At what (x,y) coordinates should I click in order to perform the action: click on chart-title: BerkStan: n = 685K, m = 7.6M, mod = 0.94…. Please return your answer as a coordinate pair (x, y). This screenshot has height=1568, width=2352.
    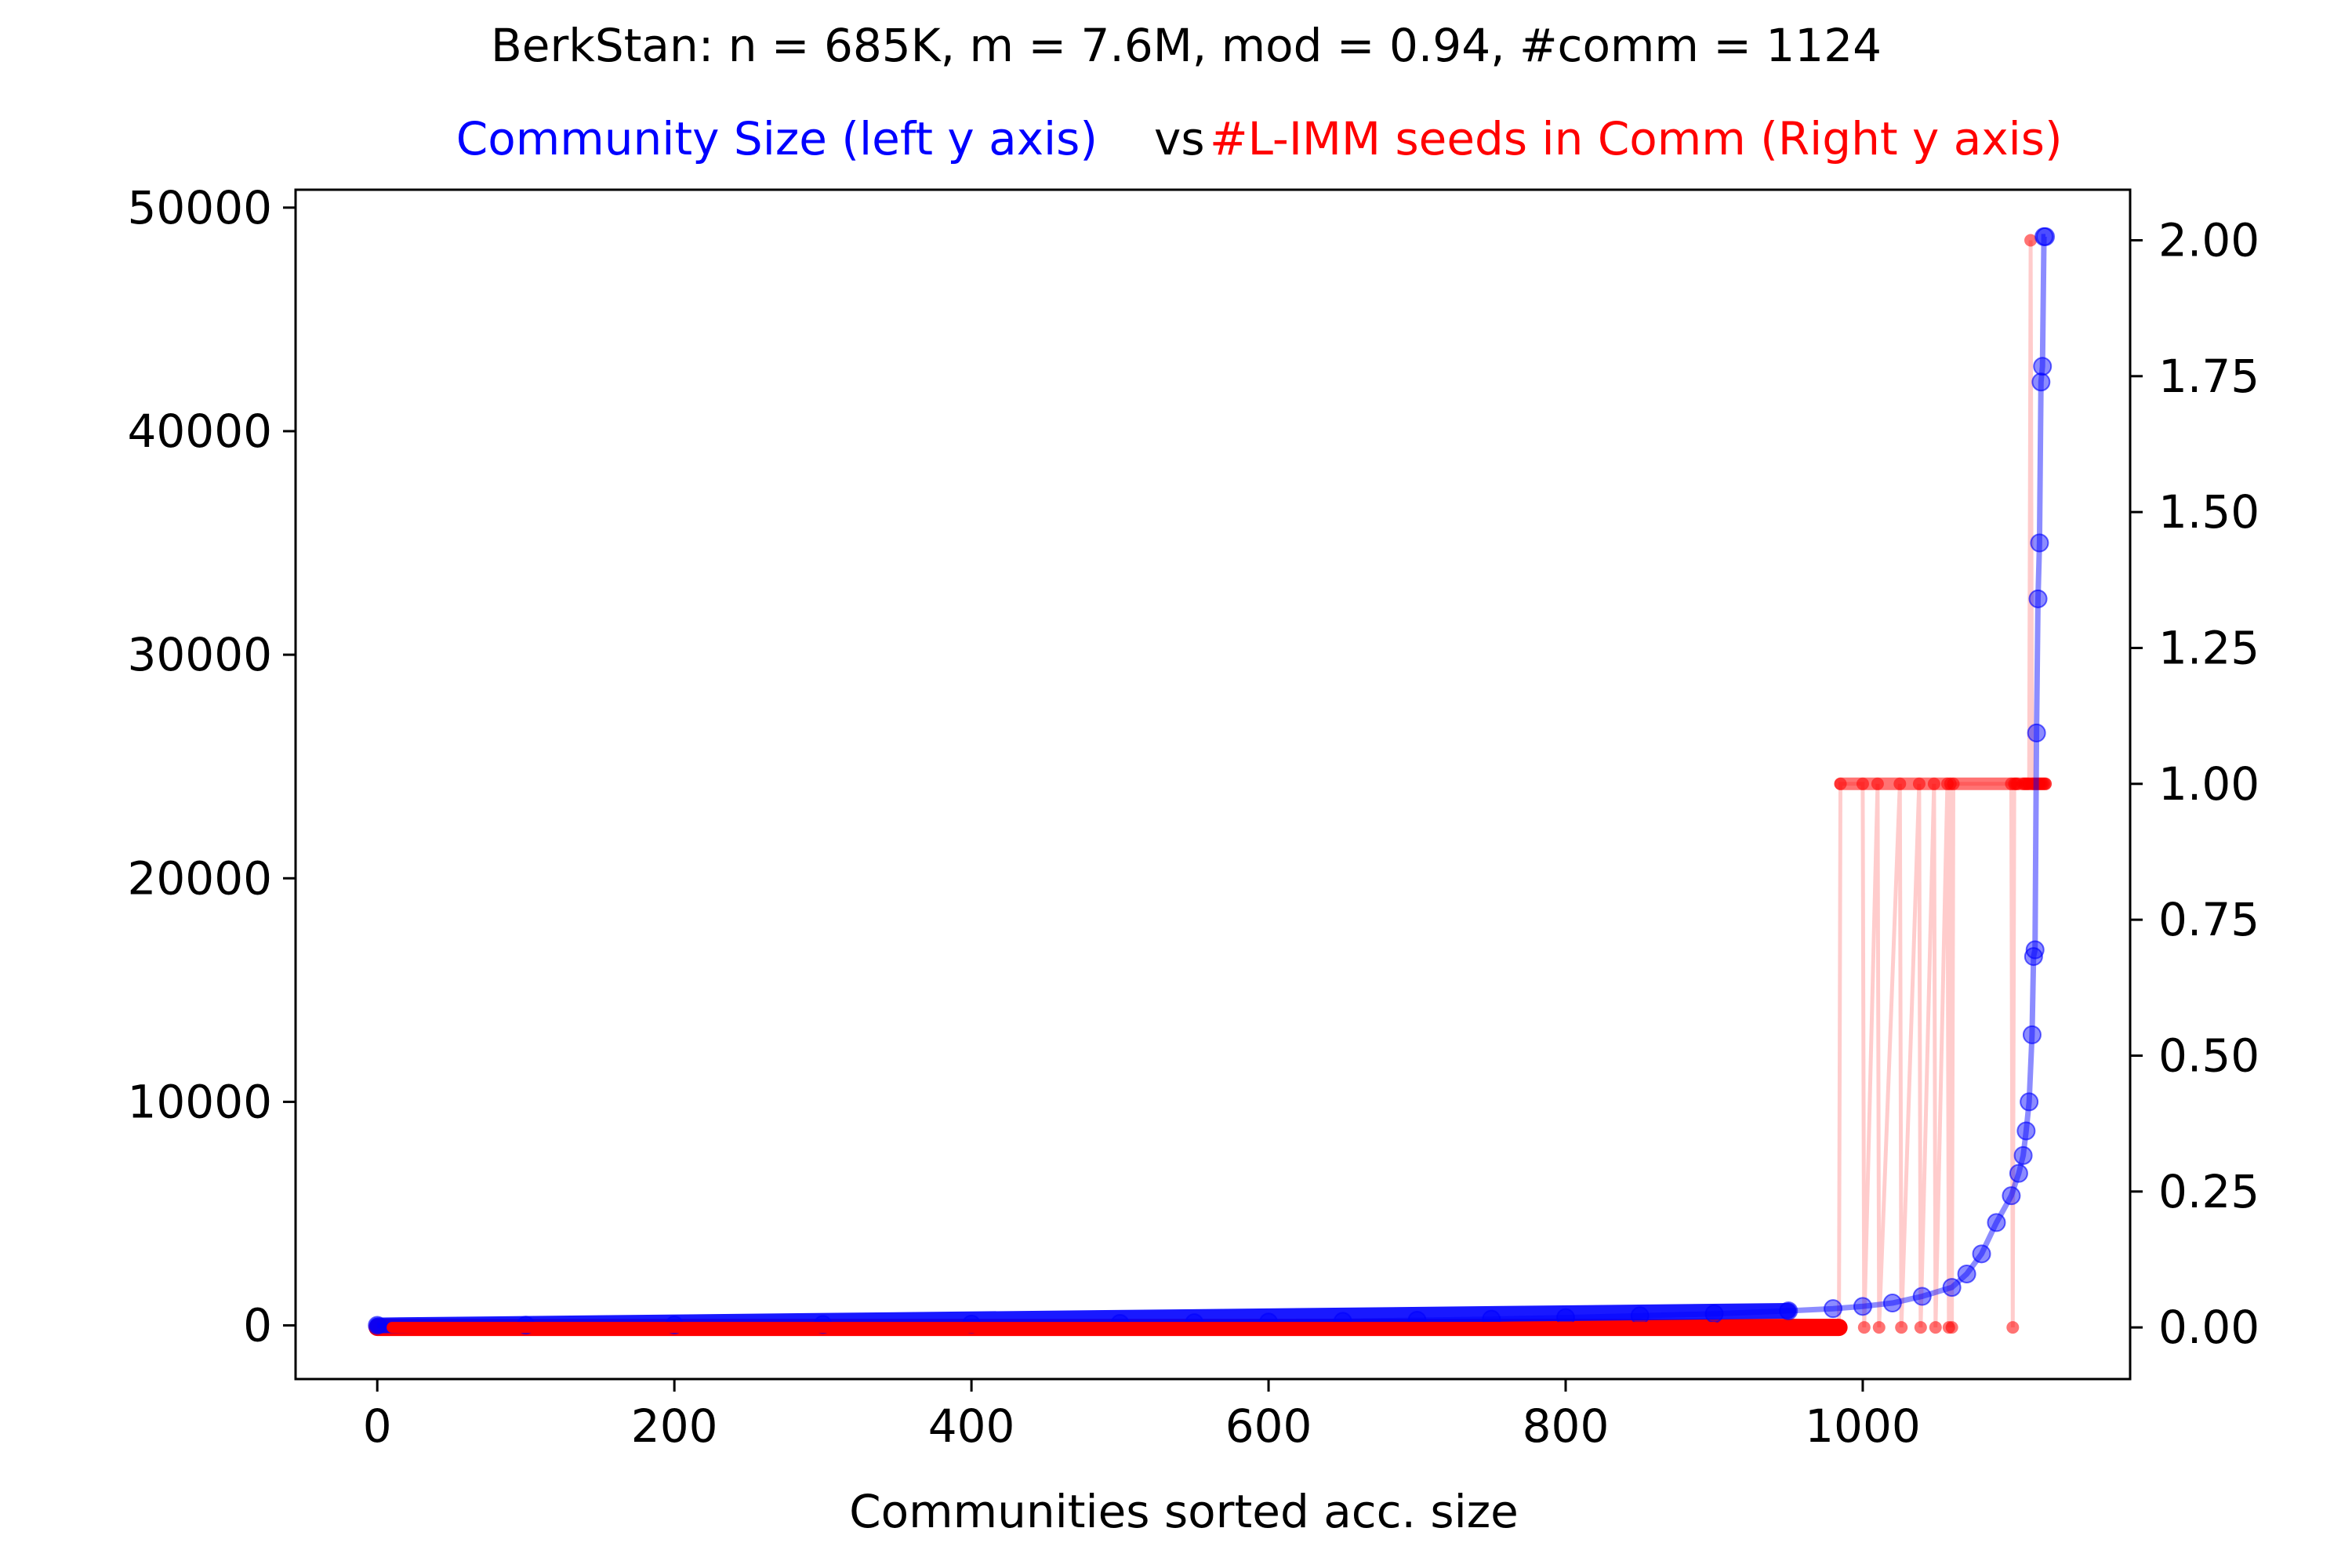
    Looking at the image, I should click on (1186, 45).